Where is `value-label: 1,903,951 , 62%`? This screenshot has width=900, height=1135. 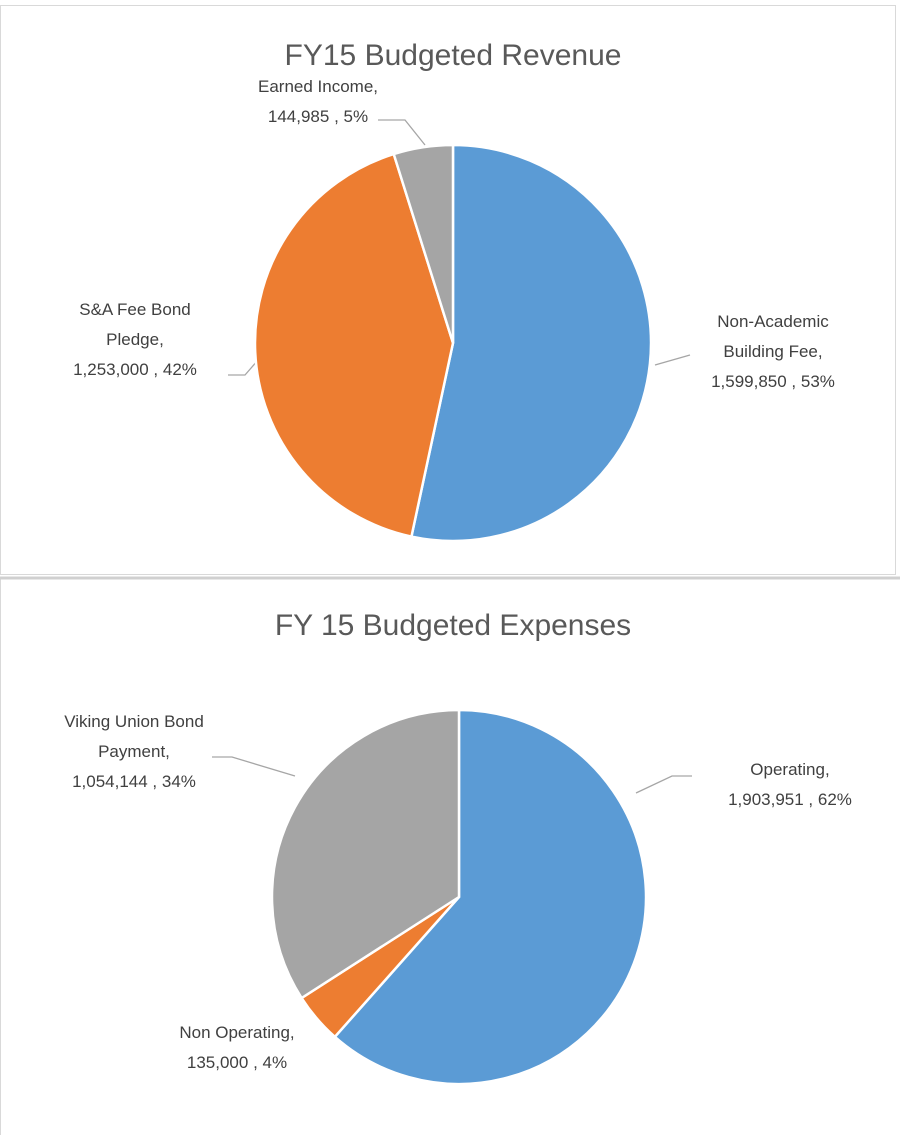
value-label: 1,903,951 , 62% is located at coordinates (790, 799).